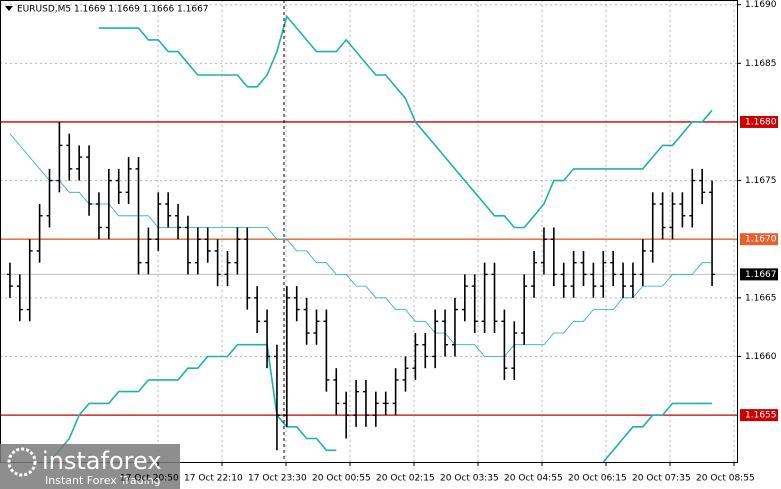 This screenshot has width=781, height=489. What do you see at coordinates (533, 479) in the screenshot?
I see `x-tick-label: 20 Oct 04:55` at bounding box center [533, 479].